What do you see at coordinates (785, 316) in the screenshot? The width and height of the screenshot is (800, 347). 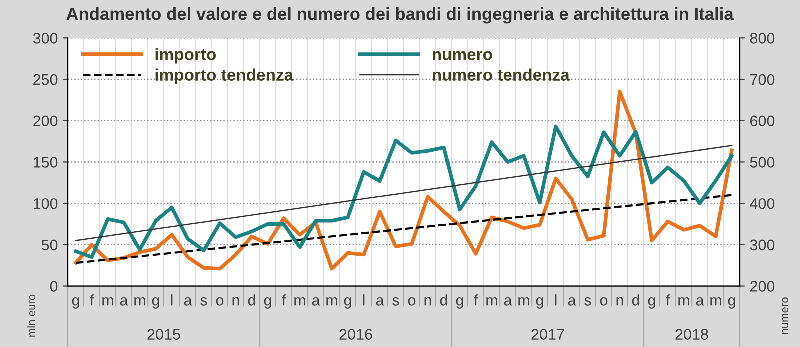 I see `y2-axis-title: numero` at bounding box center [785, 316].